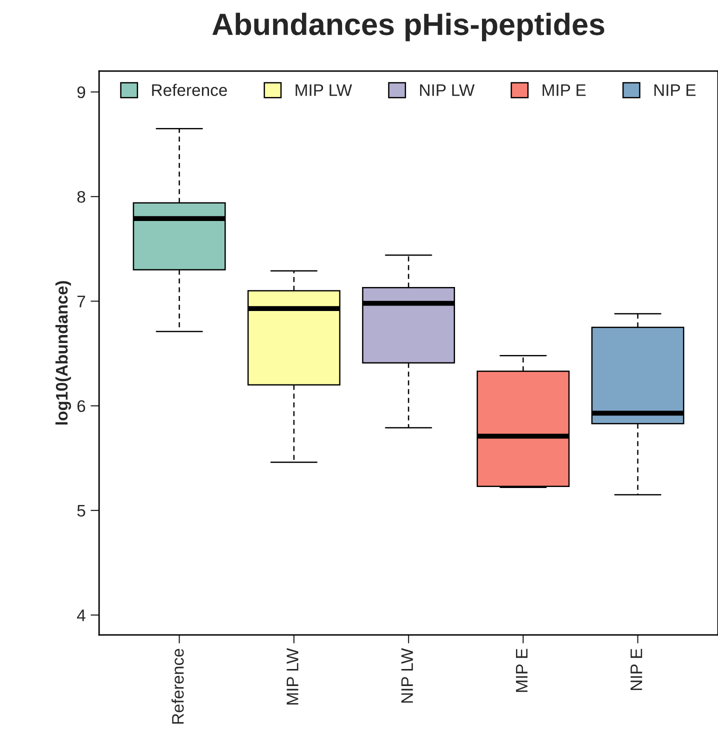 The width and height of the screenshot is (718, 740). What do you see at coordinates (63, 352) in the screenshot?
I see `y-axis-title: log10(Abundance)` at bounding box center [63, 352].